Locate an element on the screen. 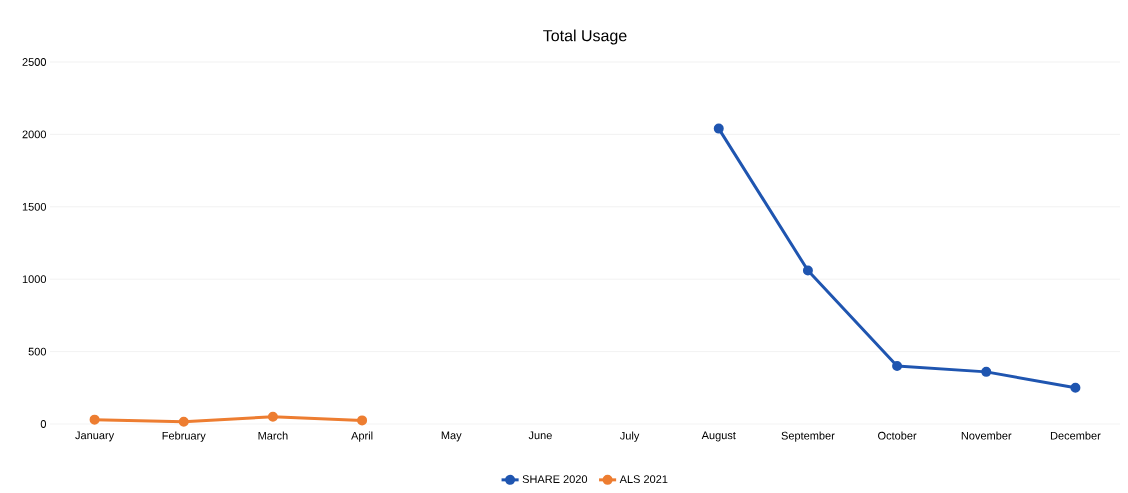 The width and height of the screenshot is (1128, 493). x-tick-label: January is located at coordinates (95, 436).